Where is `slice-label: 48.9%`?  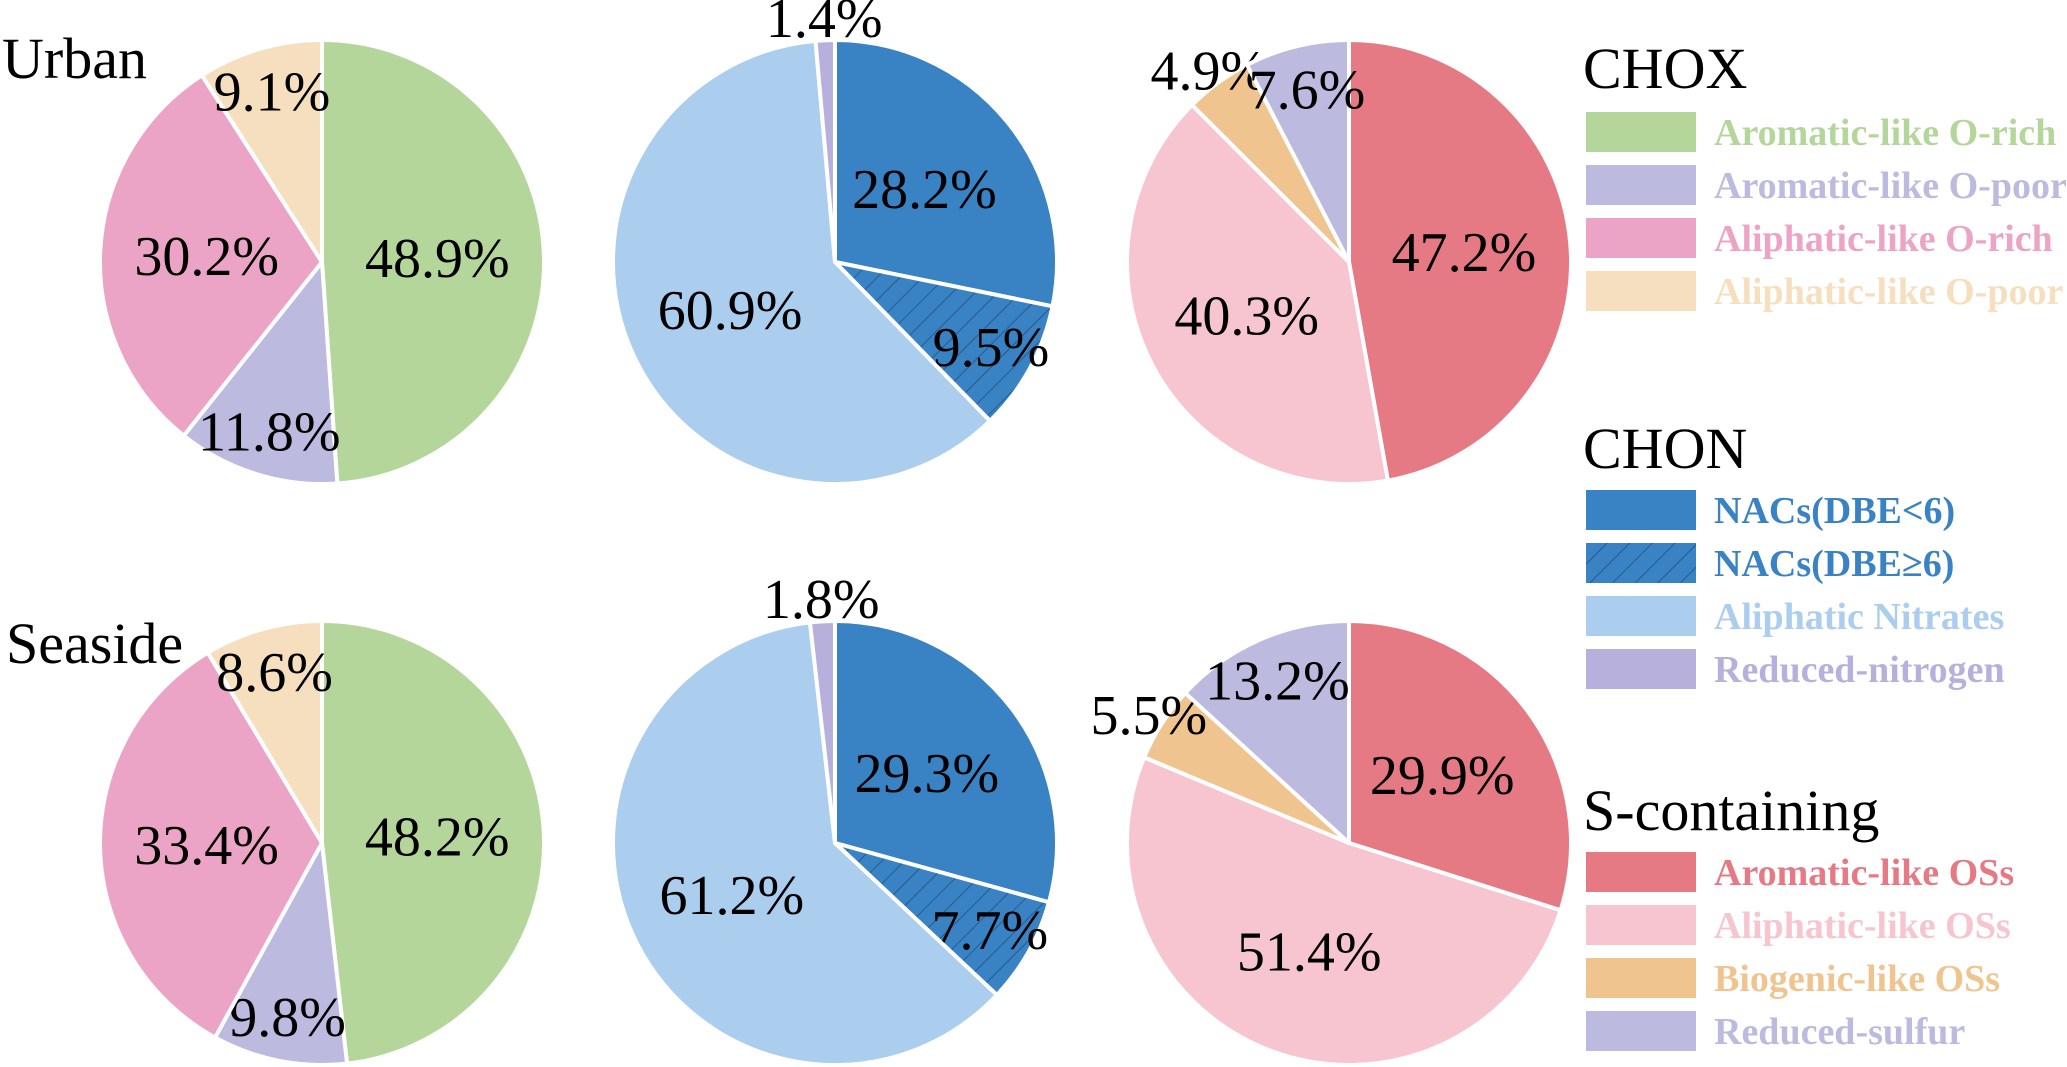
slice-label: 48.9% is located at coordinates (437, 259).